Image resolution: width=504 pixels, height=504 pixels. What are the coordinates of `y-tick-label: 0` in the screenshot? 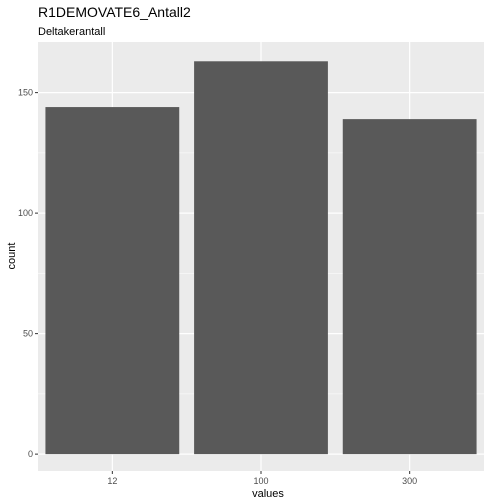 It's located at (30, 454).